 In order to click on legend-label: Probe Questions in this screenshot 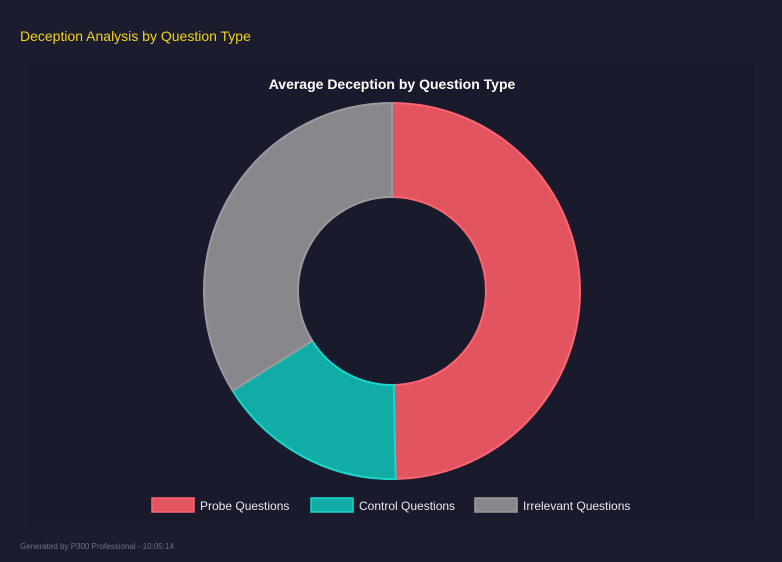, I will do `click(244, 506)`.